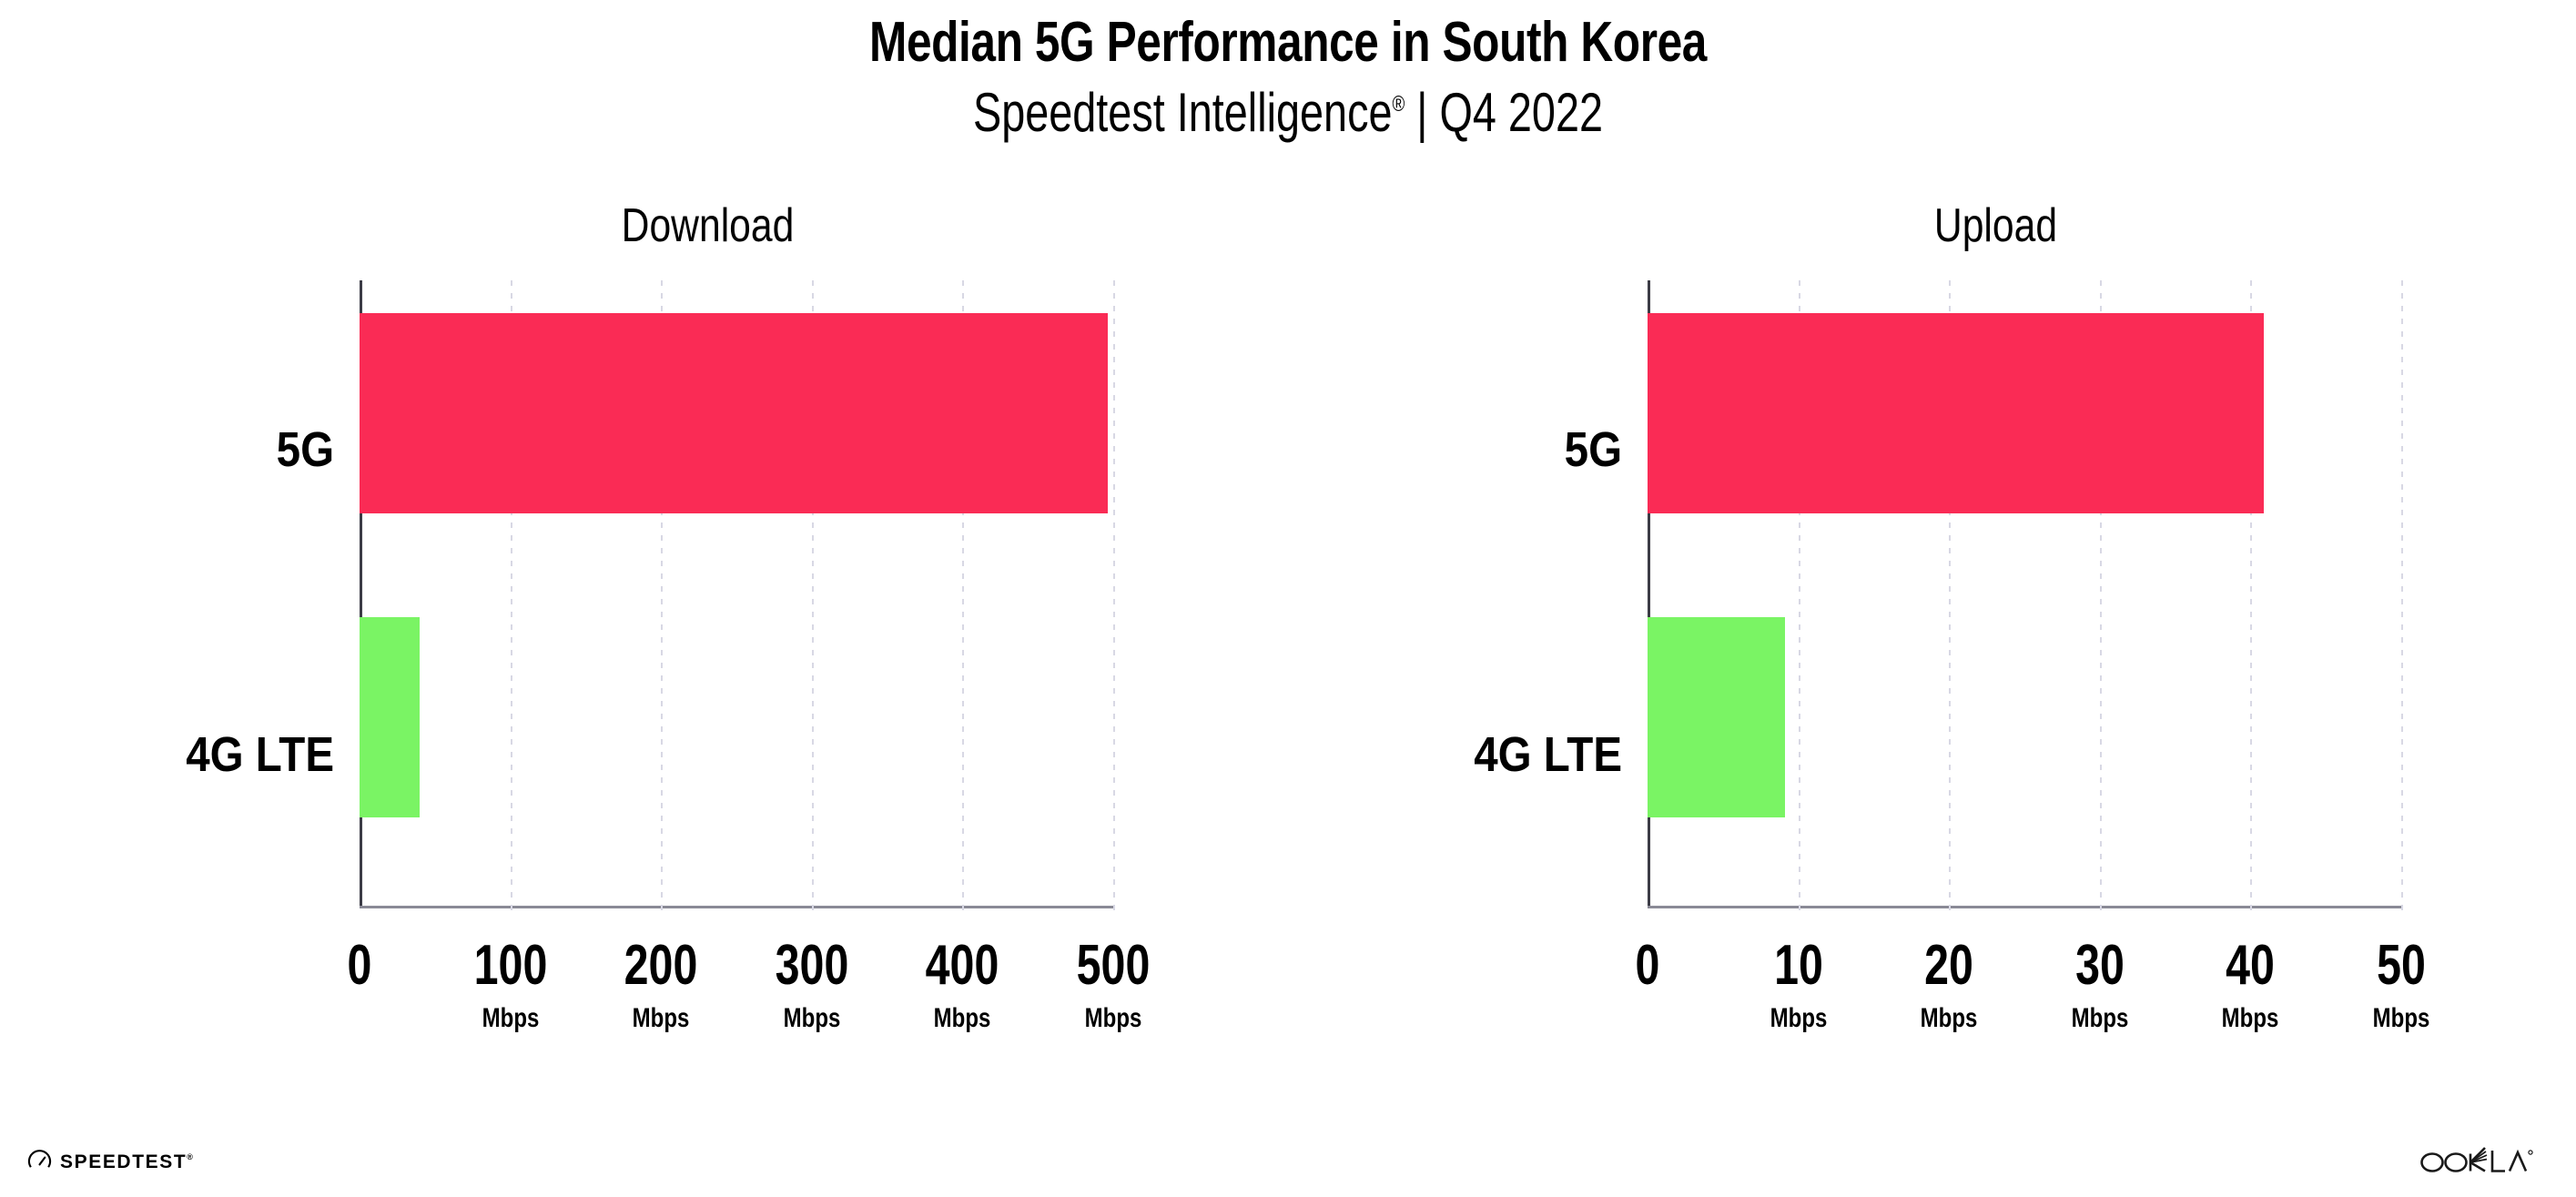  Describe the element at coordinates (2251, 966) in the screenshot. I see `x-tick-value: 40` at that location.